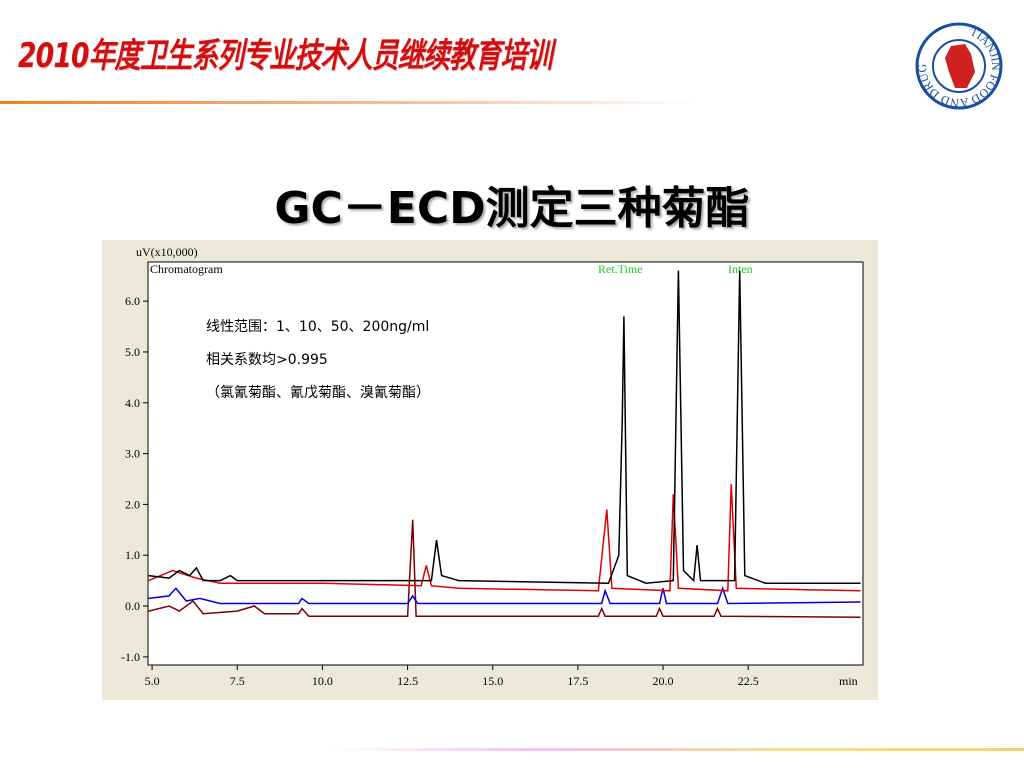  What do you see at coordinates (577, 681) in the screenshot?
I see `x-tick-label: 17.5` at bounding box center [577, 681].